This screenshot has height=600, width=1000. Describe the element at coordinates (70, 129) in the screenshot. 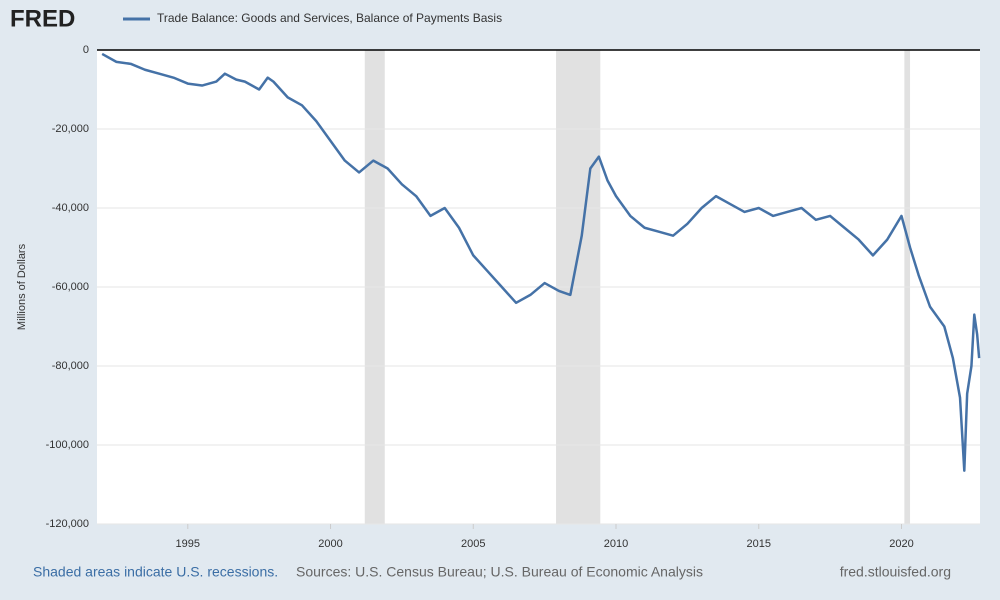

I see `y-tick-label: -20,000` at that location.